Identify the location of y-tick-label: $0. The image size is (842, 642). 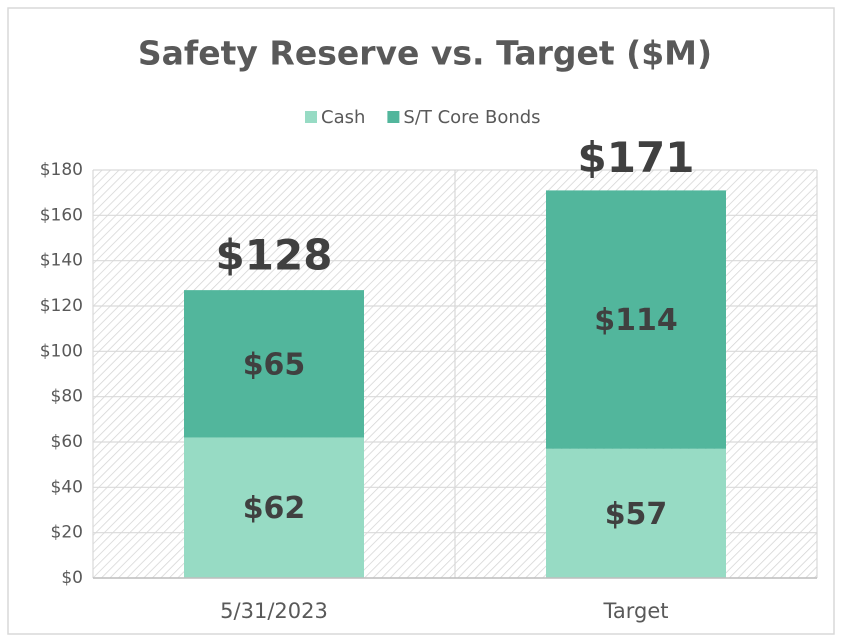
(72, 578).